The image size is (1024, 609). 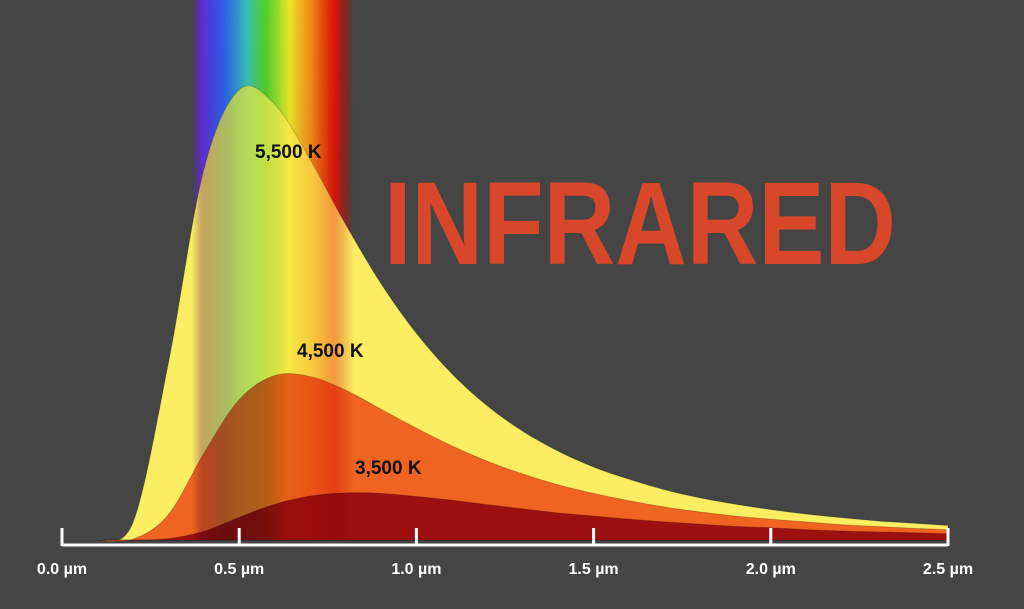 I want to click on spectrum-overlay, so click(x=273, y=270).